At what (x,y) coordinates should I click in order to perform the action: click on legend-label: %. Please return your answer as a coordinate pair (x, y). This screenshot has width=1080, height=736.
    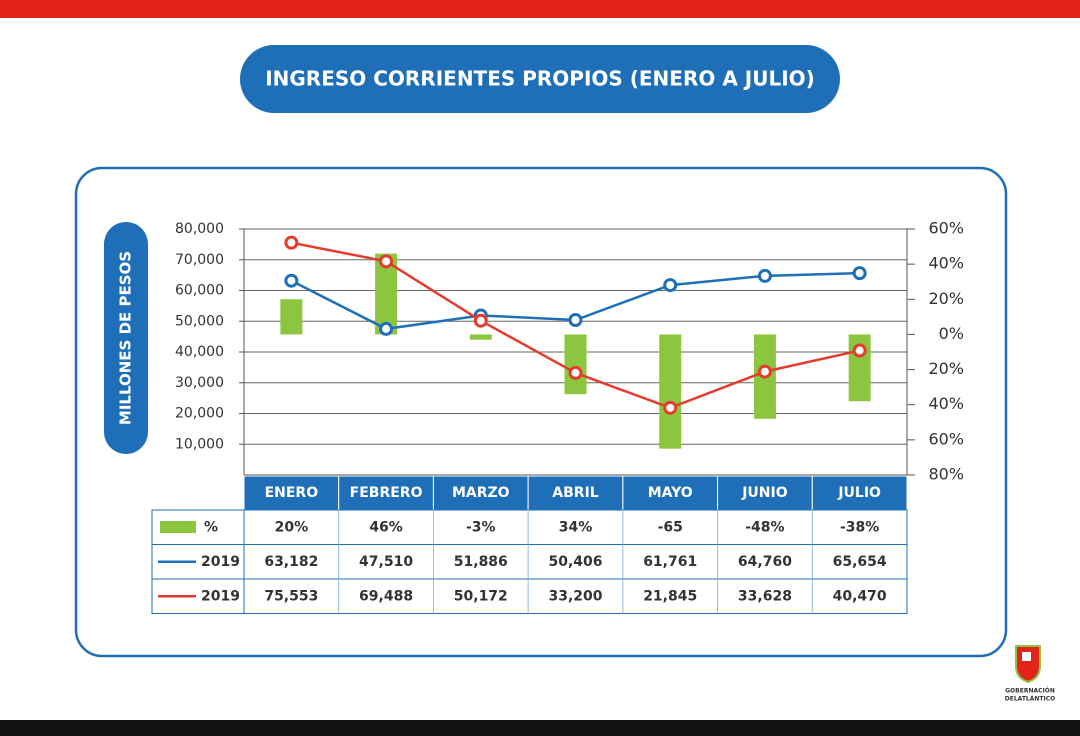
    Looking at the image, I should click on (211, 527).